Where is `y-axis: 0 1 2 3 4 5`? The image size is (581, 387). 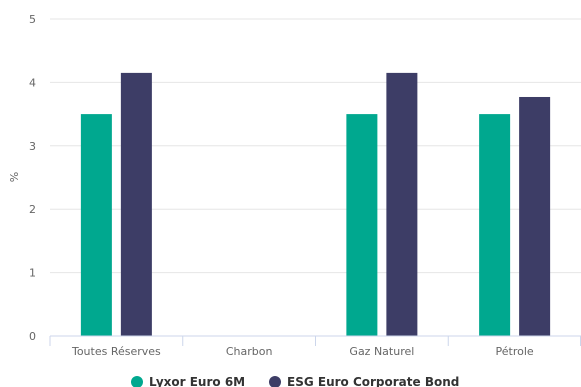
y-axis: 0 1 2 3 4 5 is located at coordinates (32, 178).